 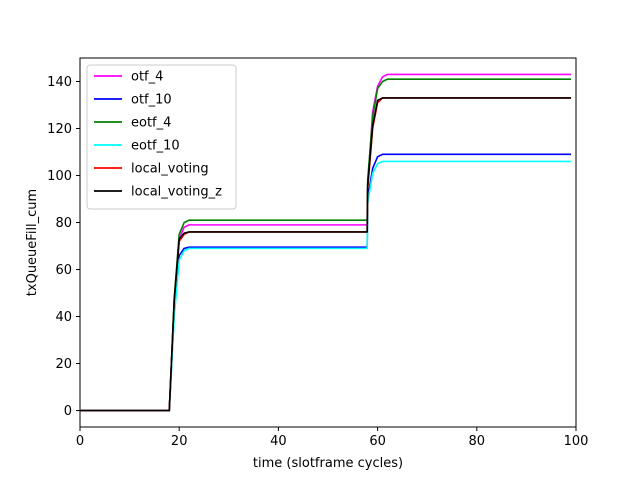 What do you see at coordinates (151, 123) in the screenshot?
I see `legend-label-eotf_4: eotf_4` at bounding box center [151, 123].